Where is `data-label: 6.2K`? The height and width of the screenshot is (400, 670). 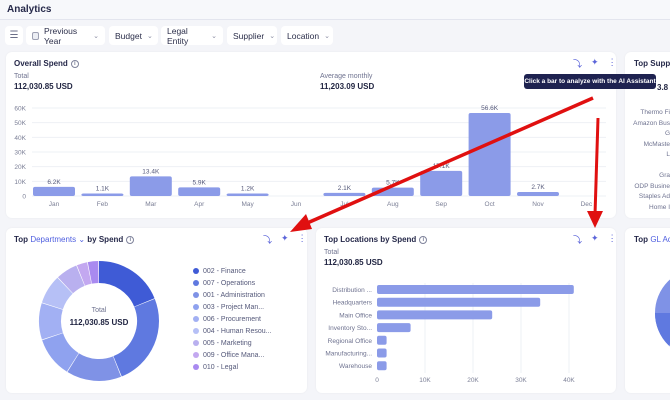 data-label: 6.2K is located at coordinates (54, 182).